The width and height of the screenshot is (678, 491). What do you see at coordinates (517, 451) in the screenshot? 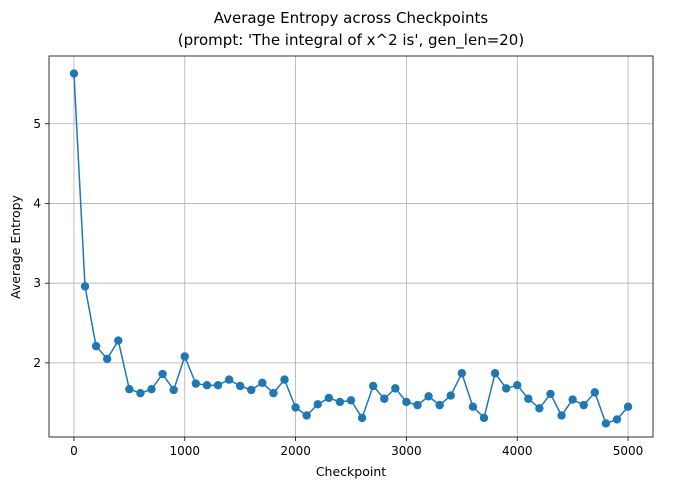
I see `x-tick-label: 4000` at bounding box center [517, 451].